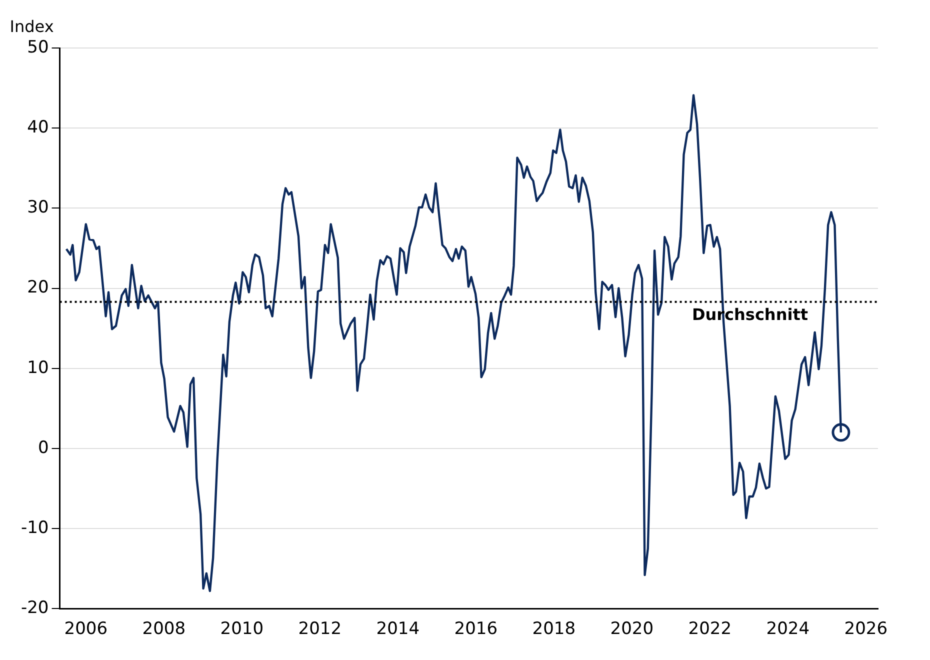 This screenshot has width=930, height=660. I want to click on x-tick-label: 2010, so click(242, 629).